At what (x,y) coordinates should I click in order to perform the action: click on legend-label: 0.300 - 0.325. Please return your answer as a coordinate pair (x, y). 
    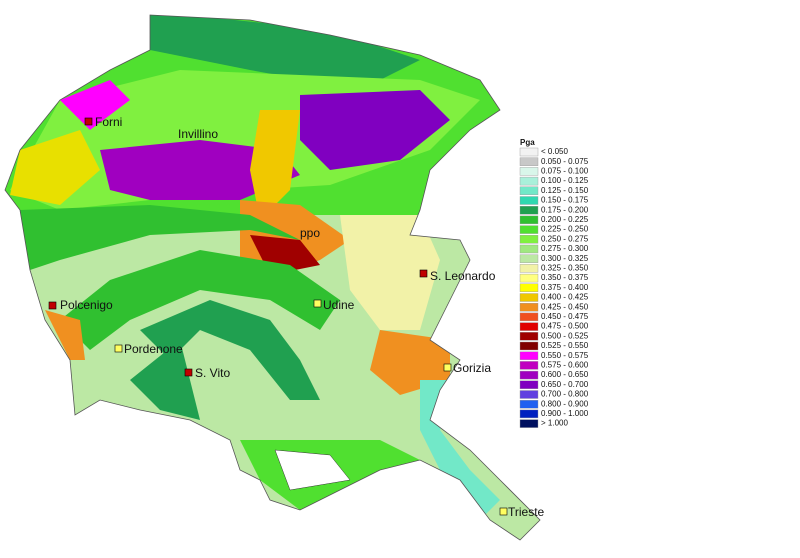
    Looking at the image, I should click on (565, 258).